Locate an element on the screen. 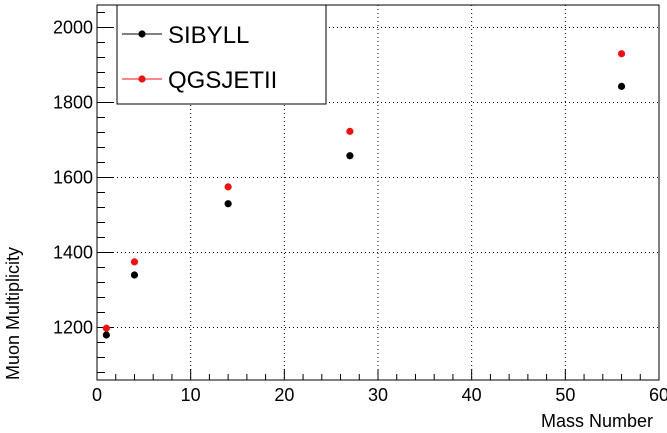 Image resolution: width=667 pixels, height=433 pixels. x-tick-label: 60 is located at coordinates (658, 395).